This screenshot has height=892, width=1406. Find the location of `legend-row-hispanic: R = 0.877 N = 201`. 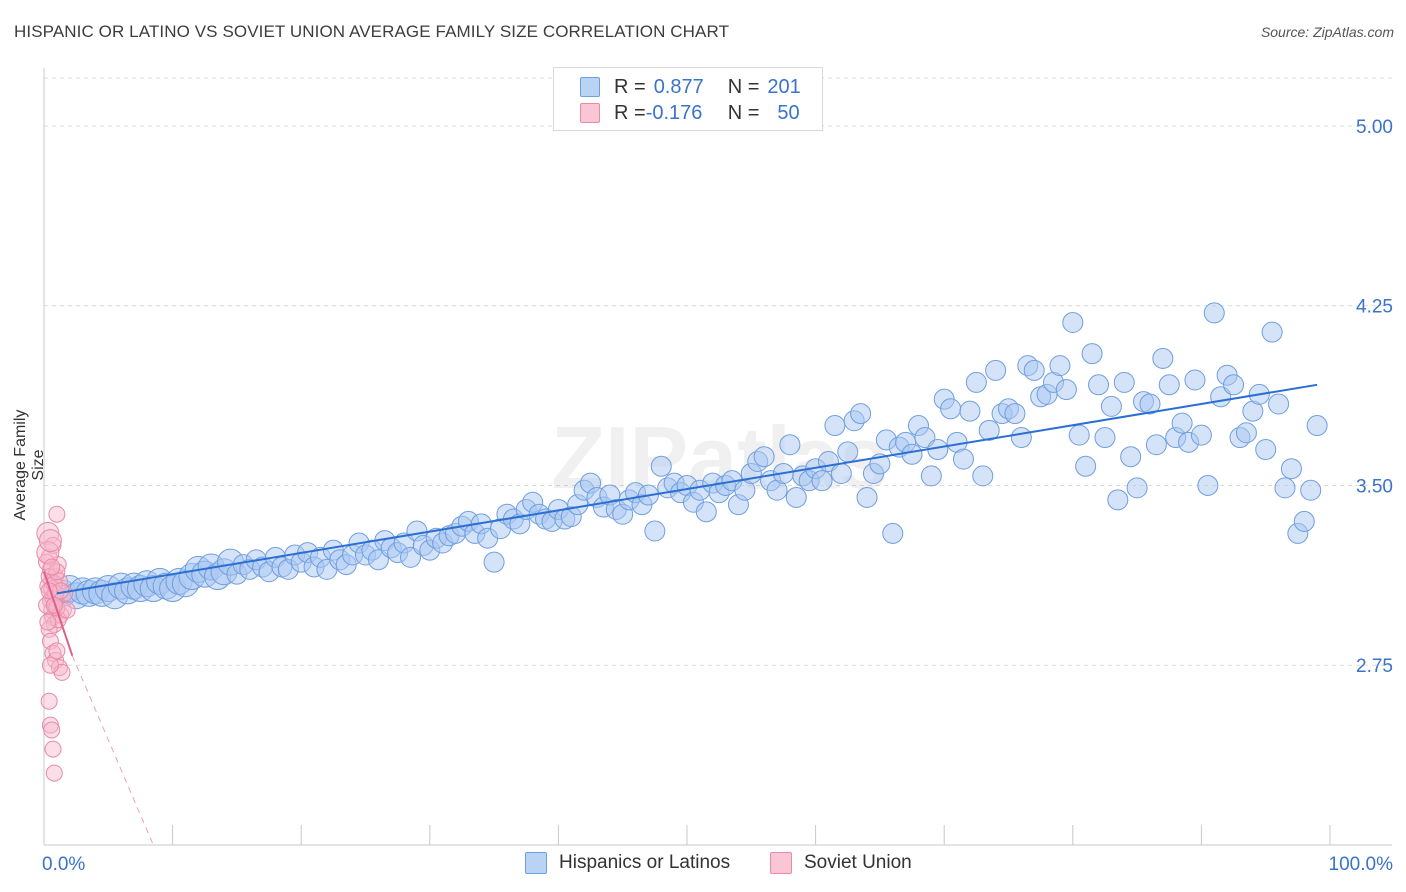

legend-row-hispanic: R = 0.877 N = 201 is located at coordinates (690, 87).